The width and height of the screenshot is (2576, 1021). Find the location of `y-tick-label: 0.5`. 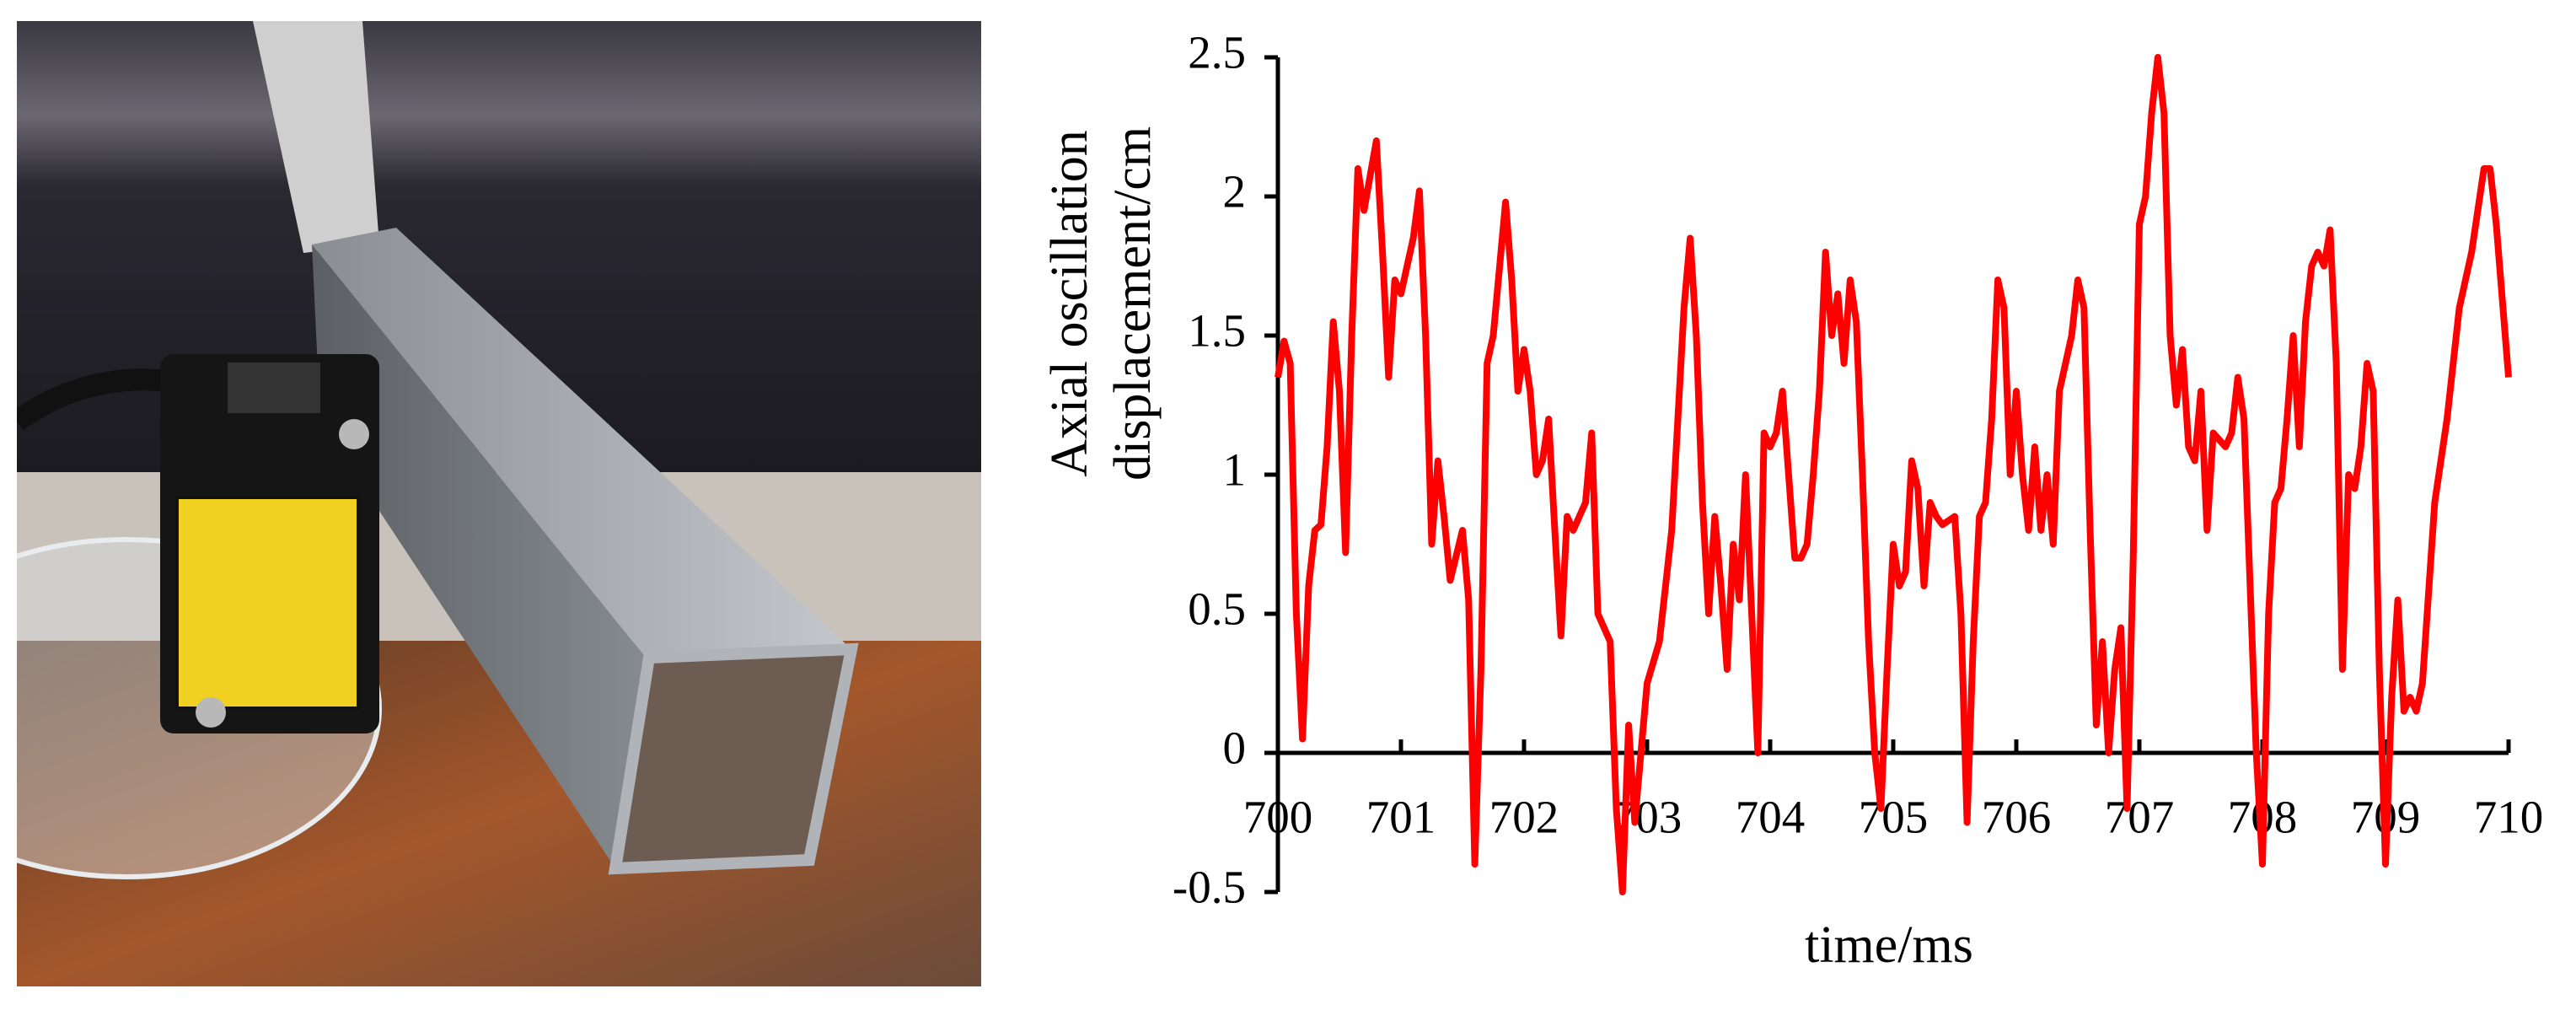

y-tick-label: 0.5 is located at coordinates (1217, 609).